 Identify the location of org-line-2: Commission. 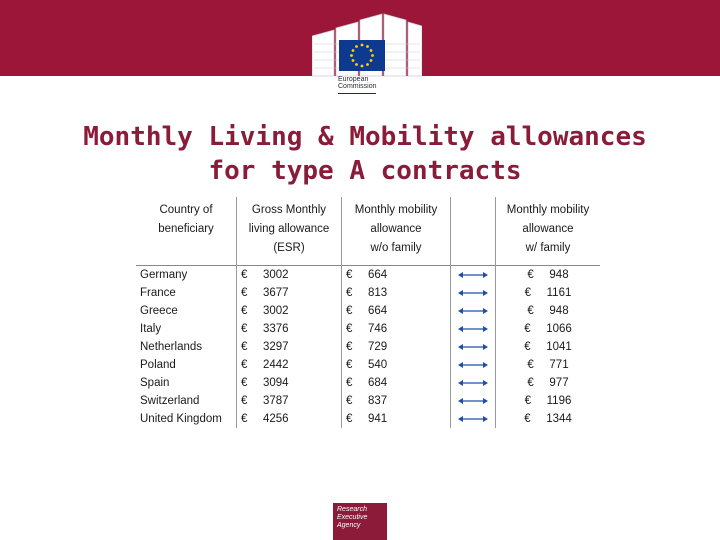
(357, 86).